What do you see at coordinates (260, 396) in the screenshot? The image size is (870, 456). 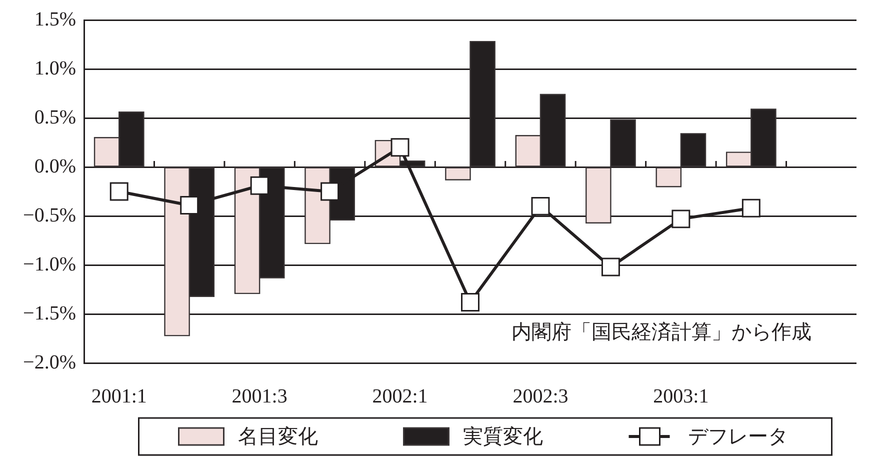 I see `x-tick-label: 2001:3` at bounding box center [260, 396].